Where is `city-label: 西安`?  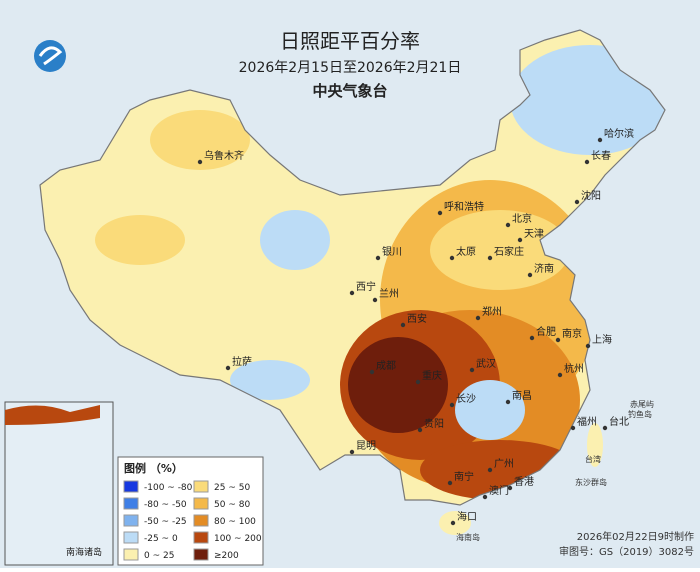 city-label: 西安 is located at coordinates (417, 318).